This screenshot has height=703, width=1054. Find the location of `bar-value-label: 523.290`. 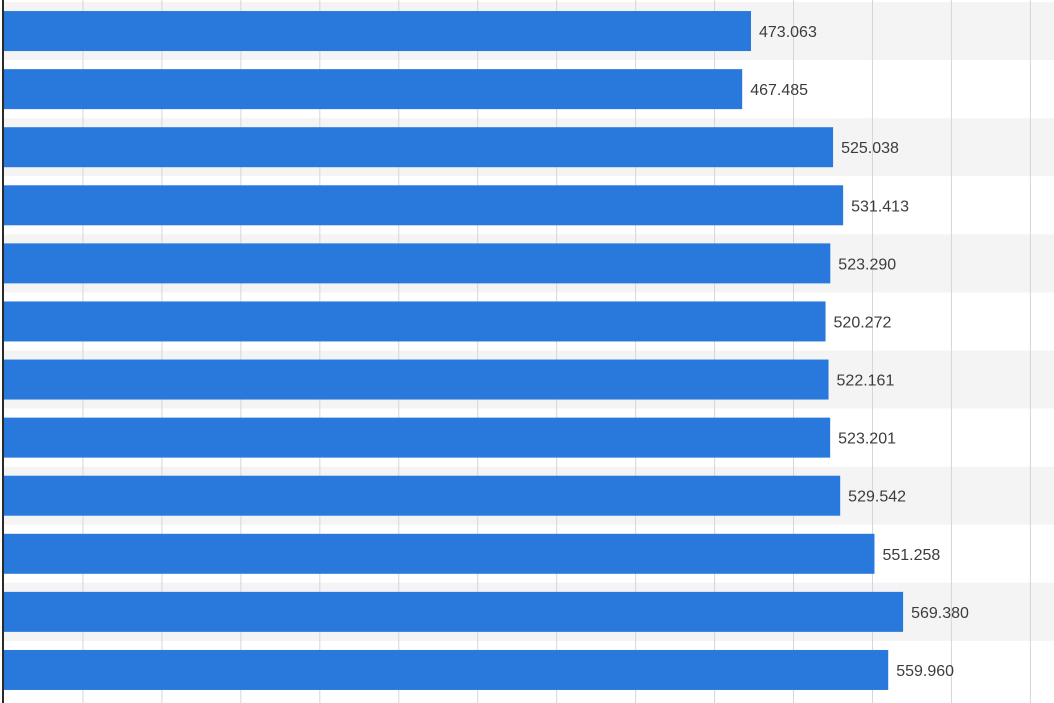

bar-value-label: 523.290 is located at coordinates (867, 264).